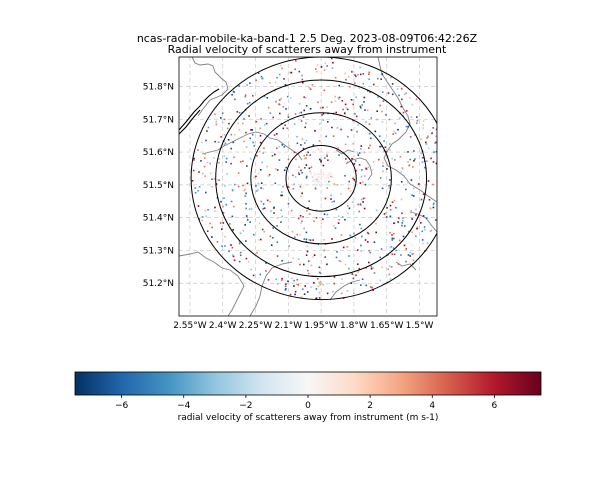 The image size is (600, 480). I want to click on x-tick-label: 2.1°W, so click(288, 326).